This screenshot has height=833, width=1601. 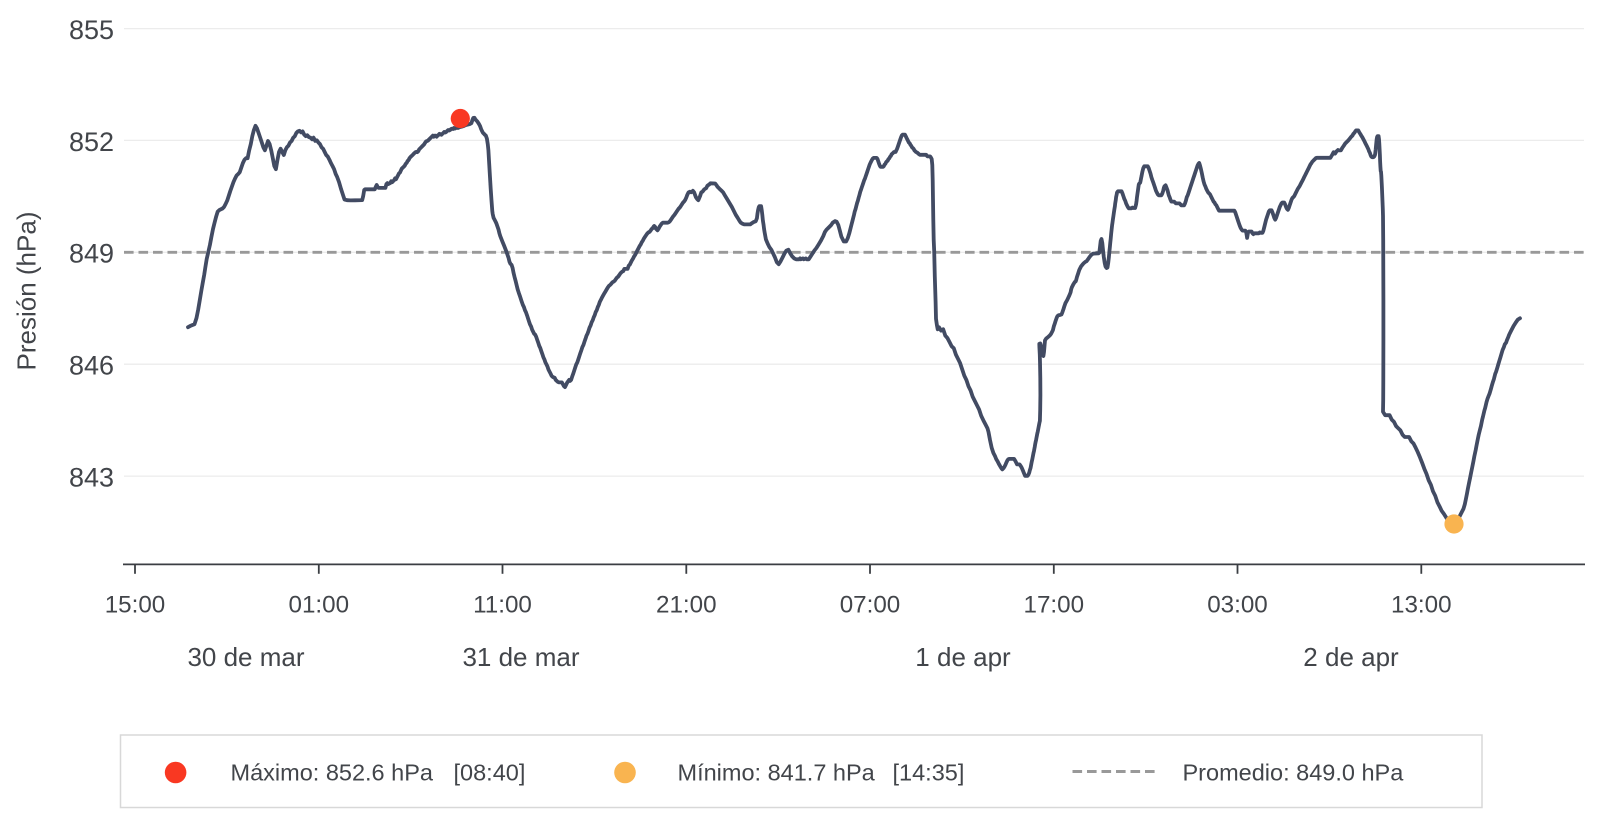 I want to click on svg-text: 846, so click(x=91, y=366).